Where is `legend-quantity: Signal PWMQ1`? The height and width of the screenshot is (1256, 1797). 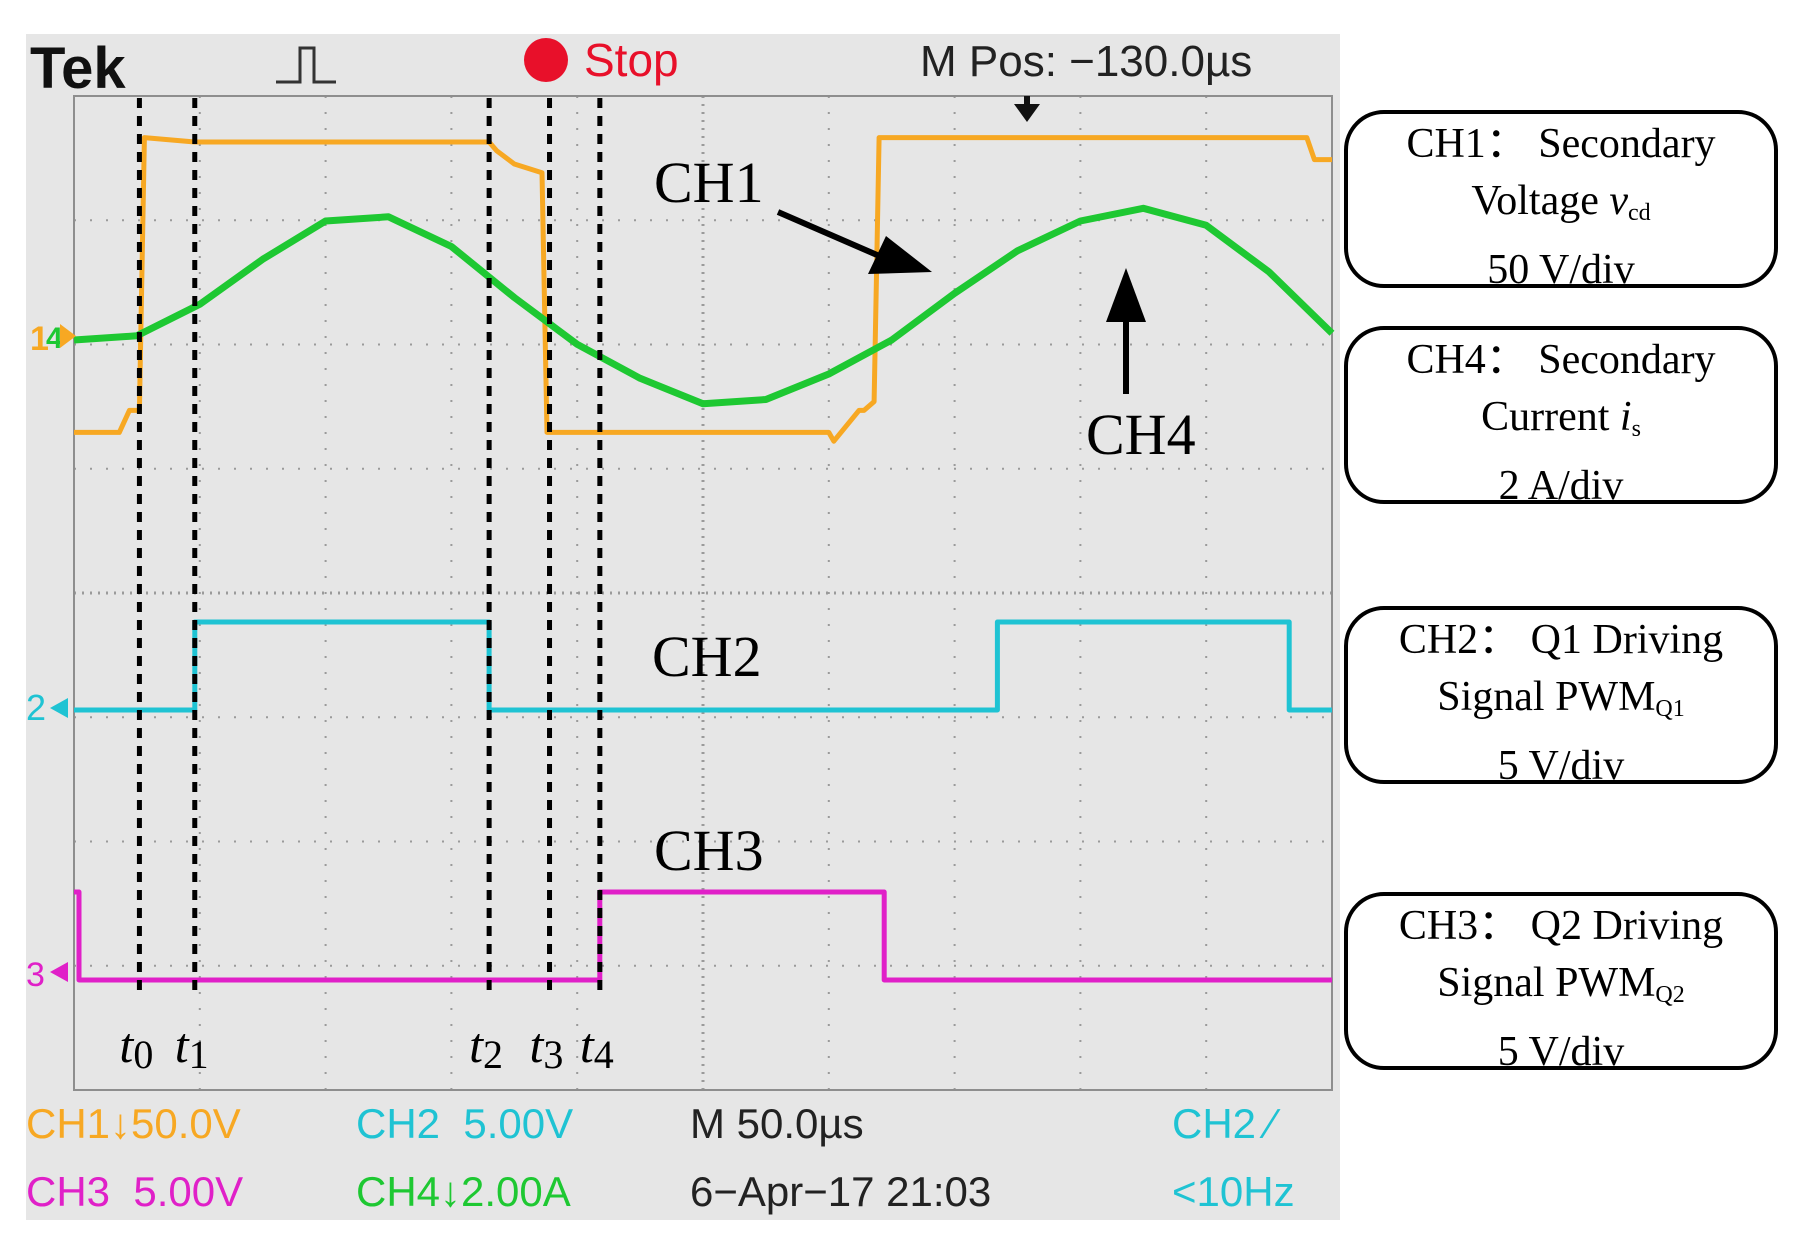 legend-quantity: Signal PWMQ1 is located at coordinates (1561, 698).